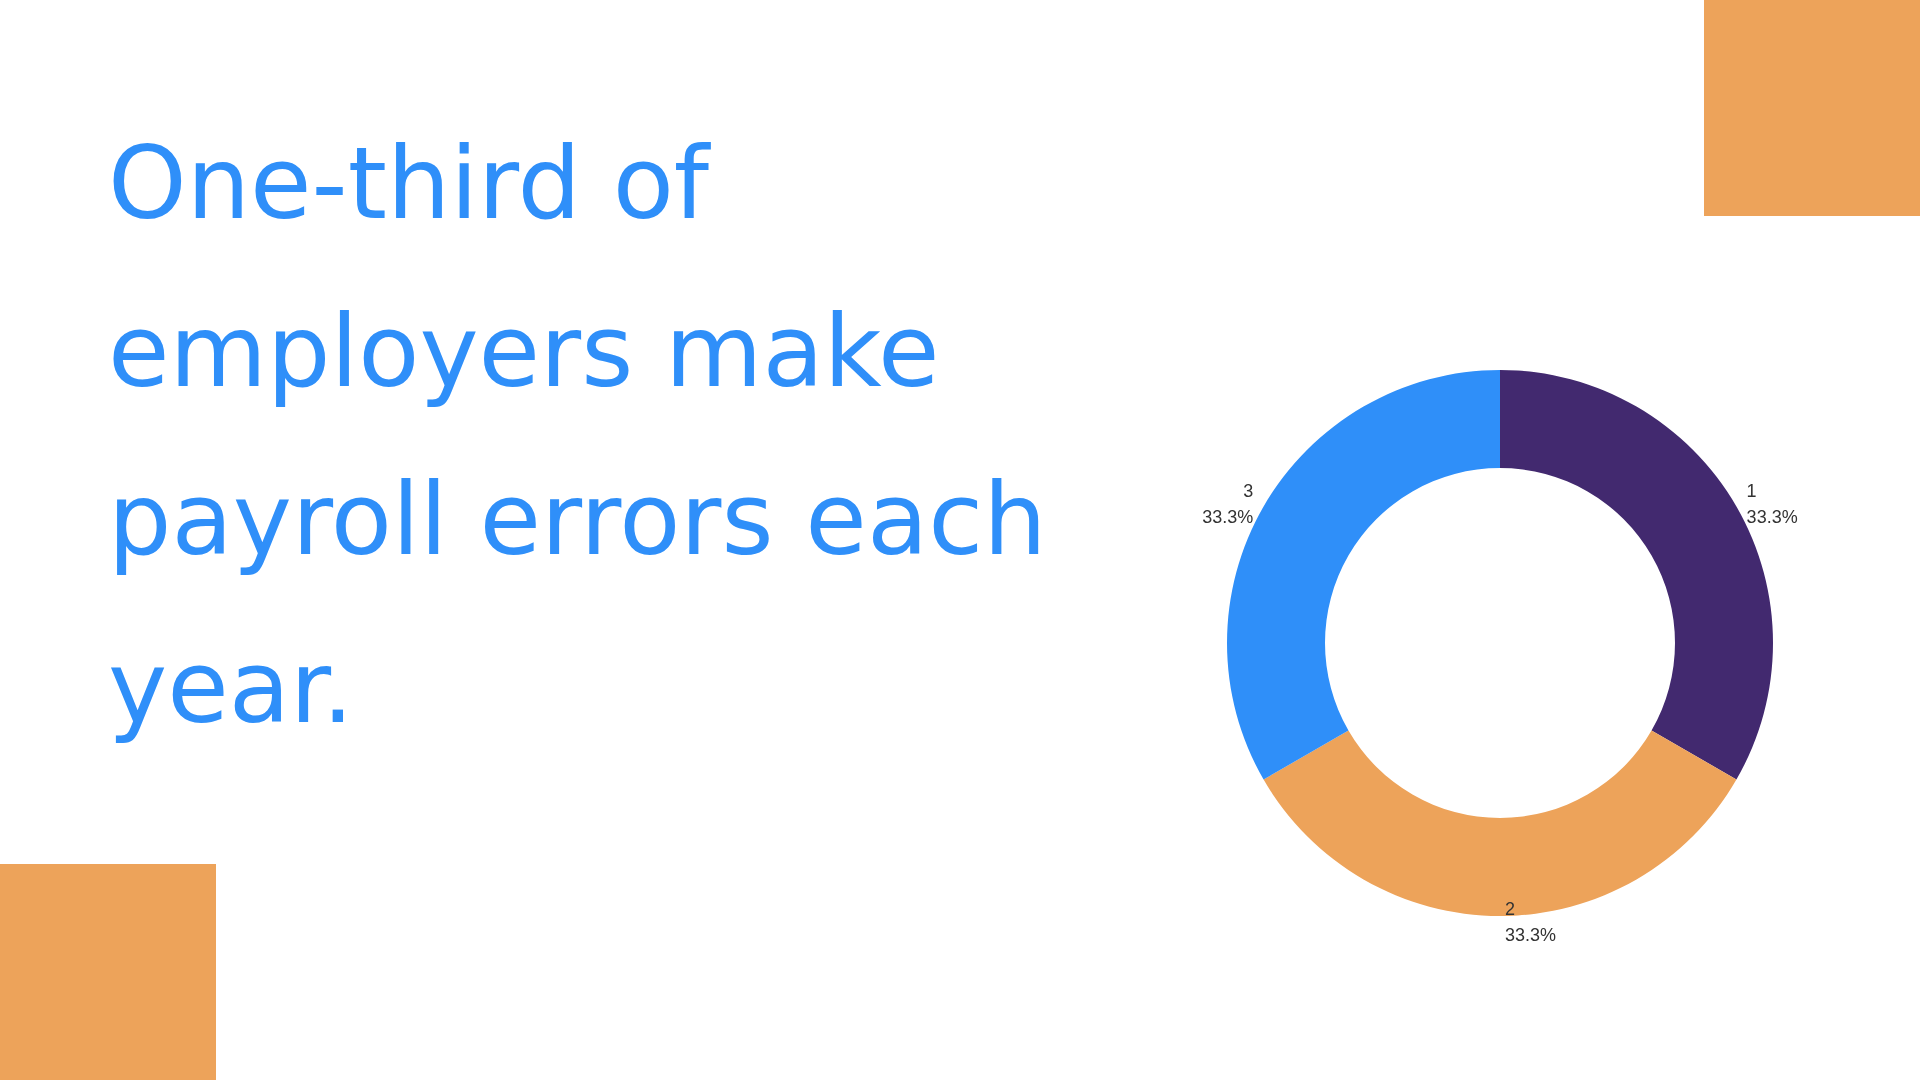  I want to click on slice-label: 3, so click(1248, 490).